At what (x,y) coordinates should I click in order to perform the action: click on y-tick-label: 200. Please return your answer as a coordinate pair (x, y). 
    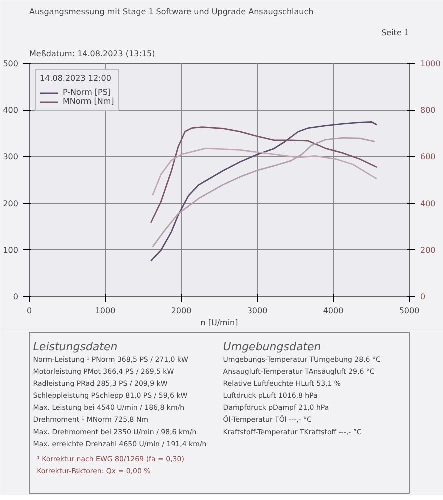
    Looking at the image, I should click on (11, 203).